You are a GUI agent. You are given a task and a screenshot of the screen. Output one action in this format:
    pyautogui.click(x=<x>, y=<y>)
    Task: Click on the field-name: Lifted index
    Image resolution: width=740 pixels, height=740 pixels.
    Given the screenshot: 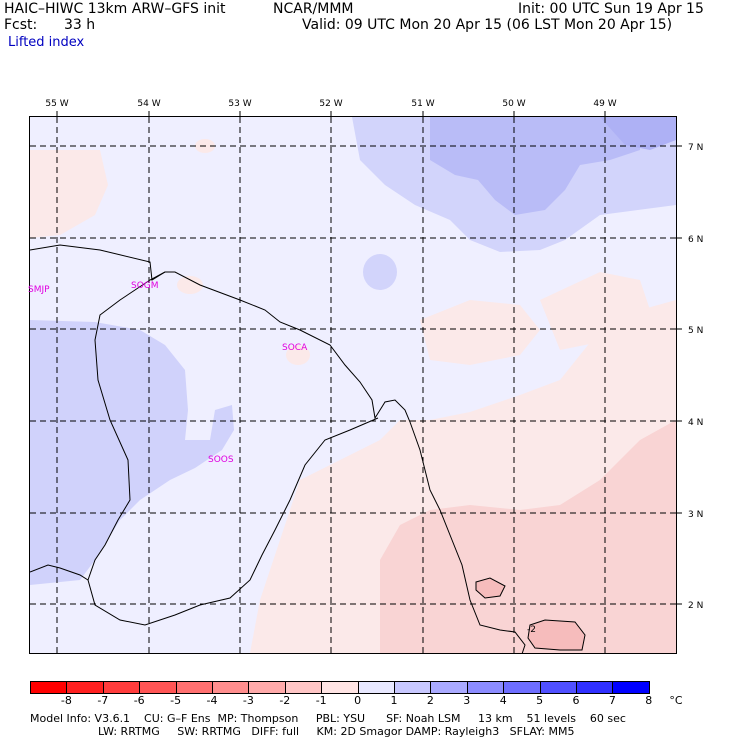 What is the action you would take?
    pyautogui.click(x=46, y=42)
    